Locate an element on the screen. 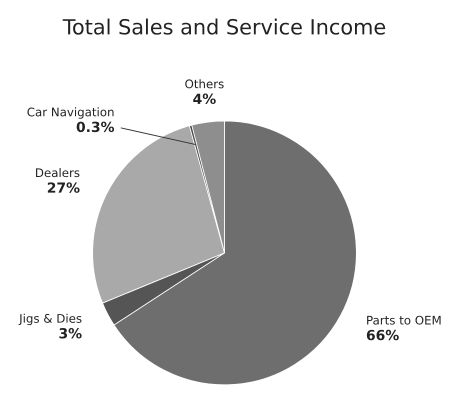 The height and width of the screenshot is (409, 449). data-label: 0.3% is located at coordinates (95, 127).